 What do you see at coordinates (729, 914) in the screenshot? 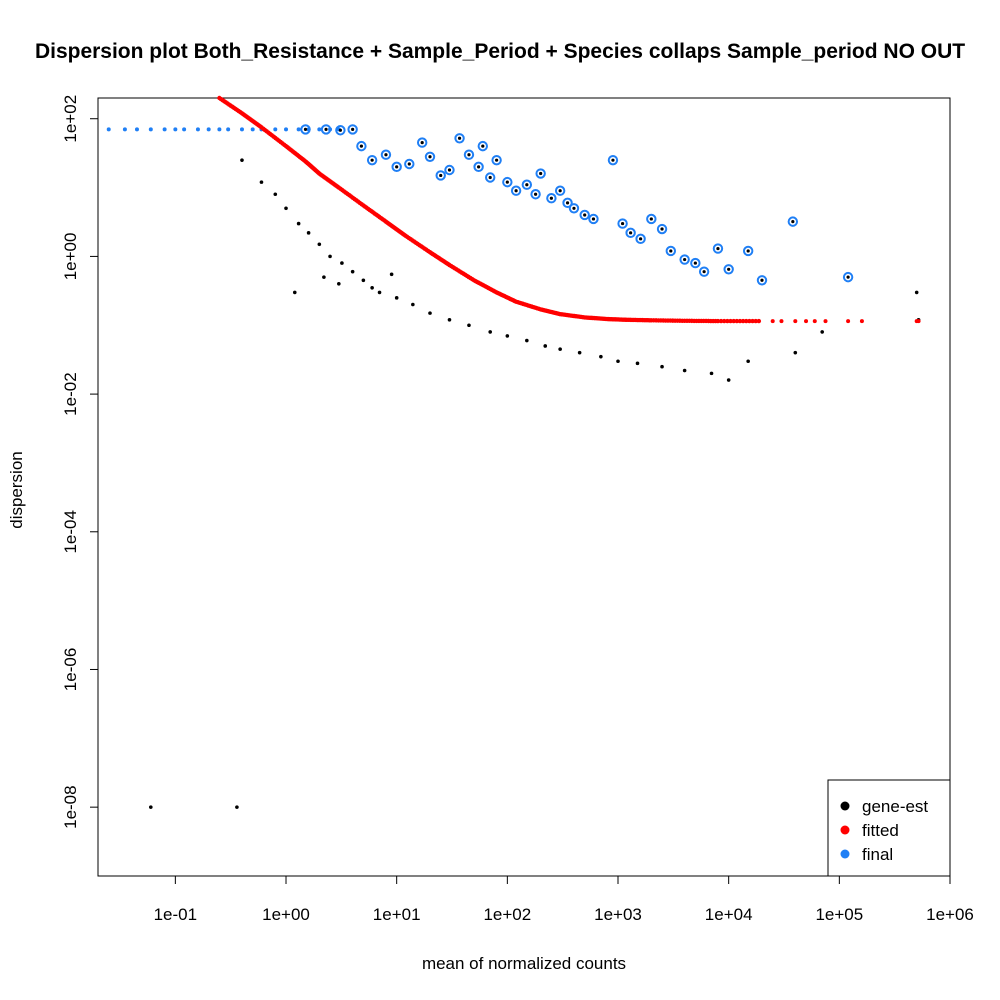
I see `x-tick-label: 1e+04` at bounding box center [729, 914].